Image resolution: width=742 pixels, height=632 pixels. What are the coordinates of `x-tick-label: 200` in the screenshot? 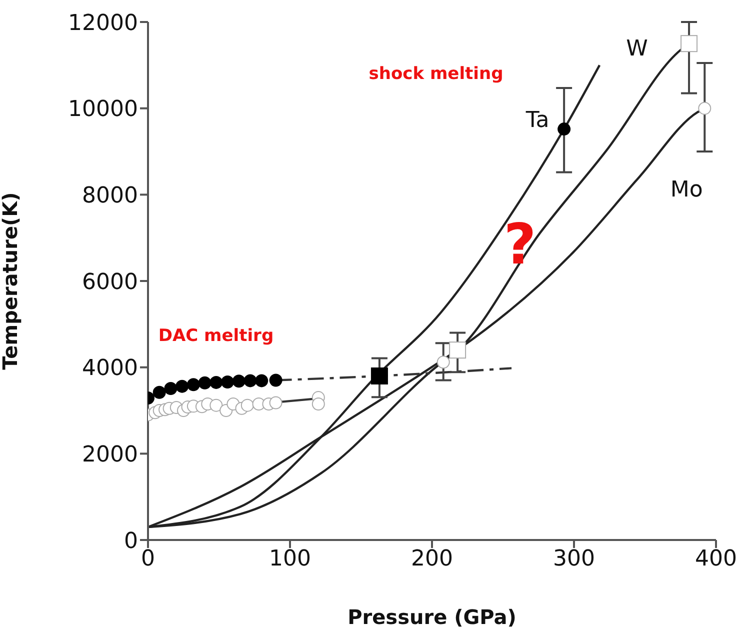 It's located at (432, 559).